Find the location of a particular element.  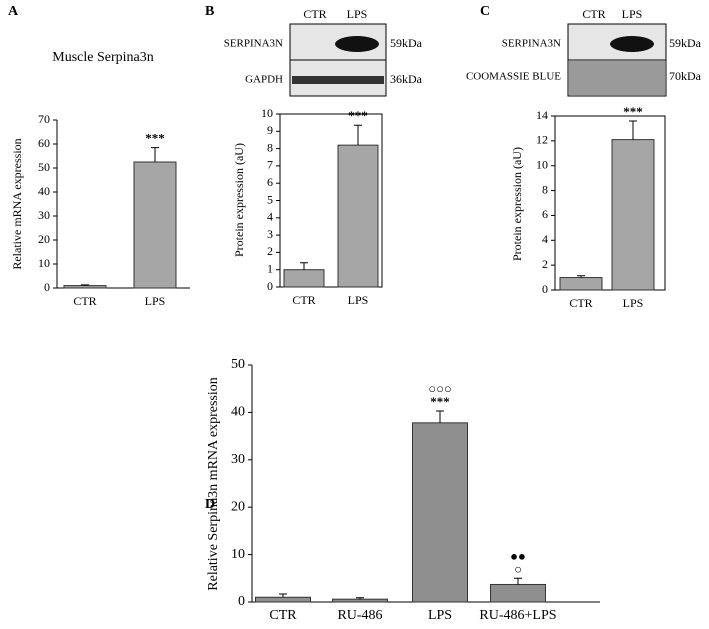

blot-size-label: 36kDa is located at coordinates (406, 79).